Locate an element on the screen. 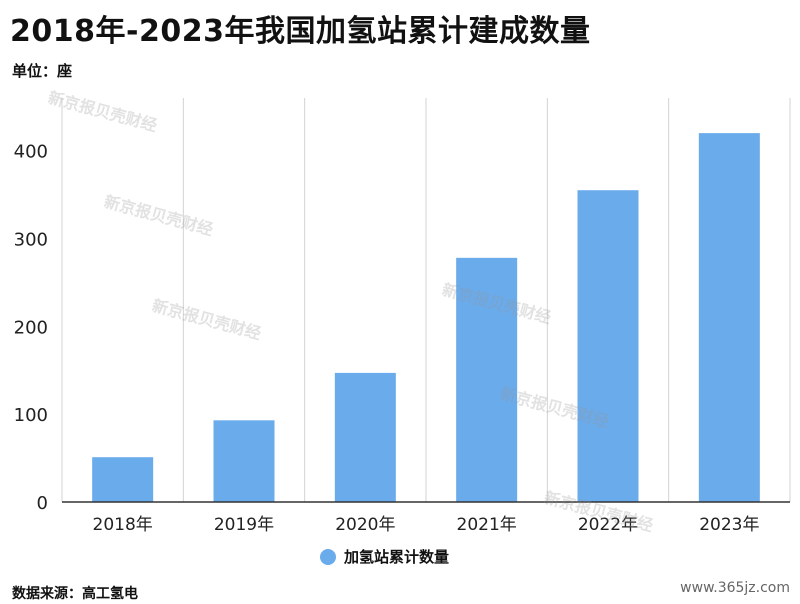 This screenshot has height=604, width=800. legend-swatch is located at coordinates (328, 556).